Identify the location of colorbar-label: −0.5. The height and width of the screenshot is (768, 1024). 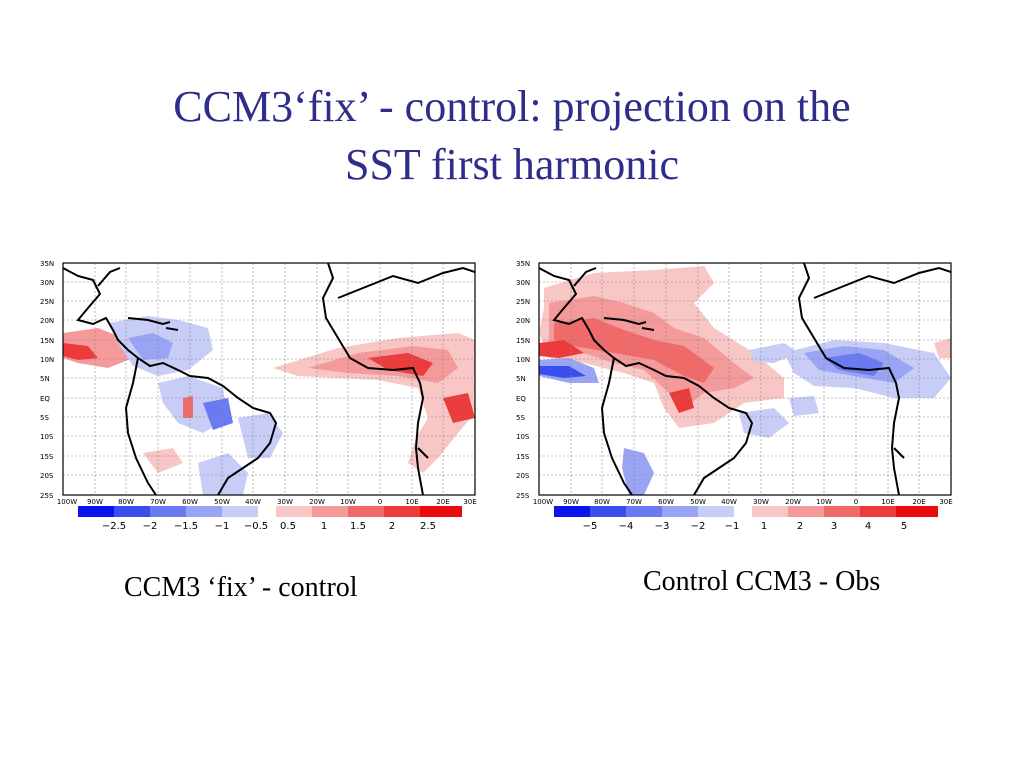
(256, 526).